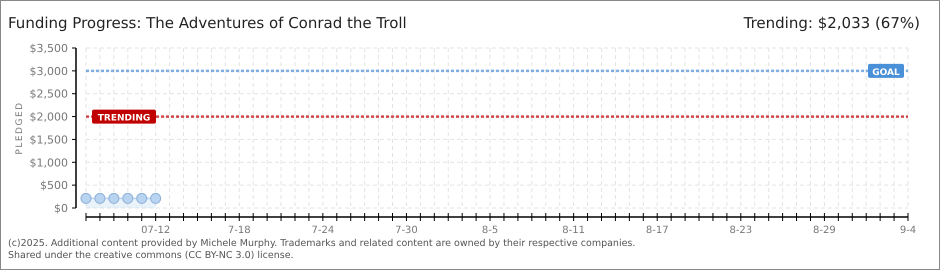 This screenshot has width=940, height=270. I want to click on ref-line-label: TRENDING, so click(124, 119).